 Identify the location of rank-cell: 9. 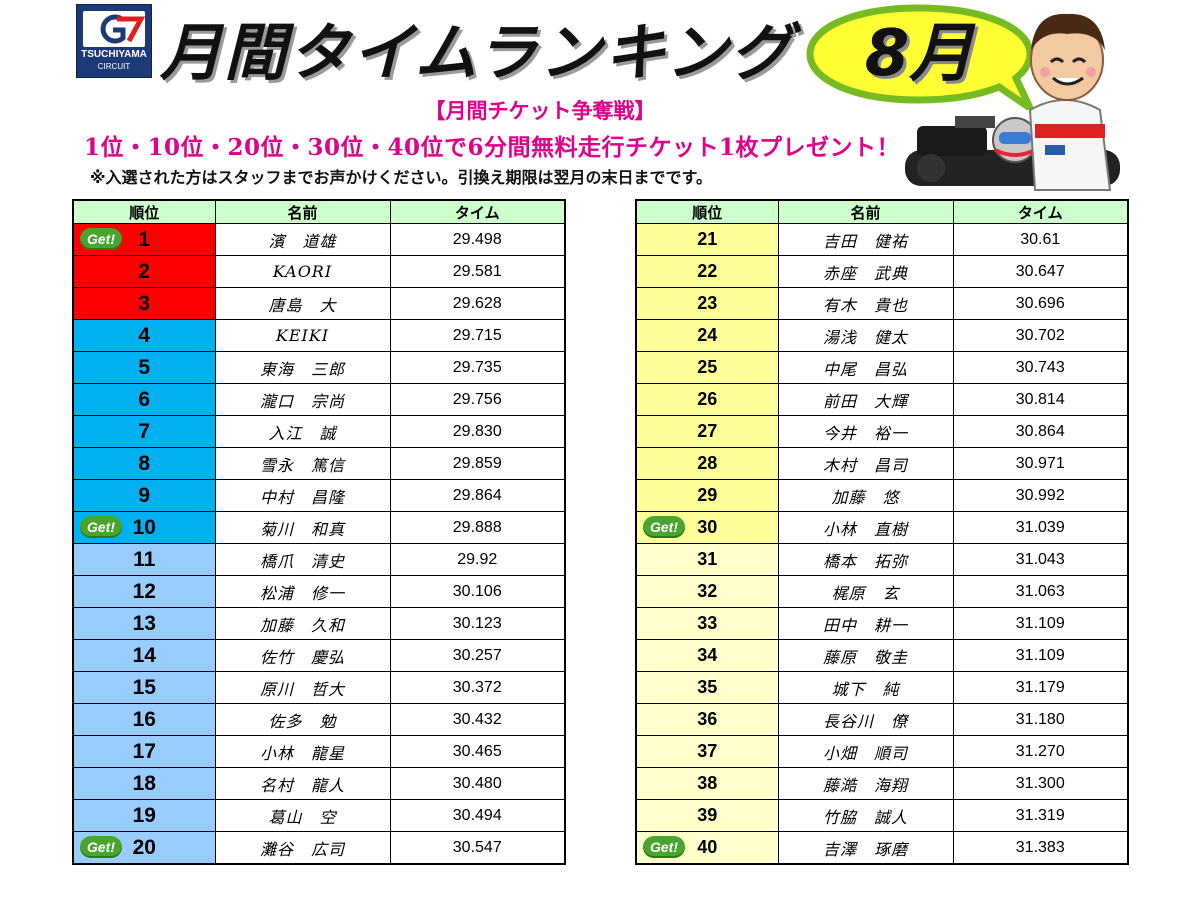
(144, 495).